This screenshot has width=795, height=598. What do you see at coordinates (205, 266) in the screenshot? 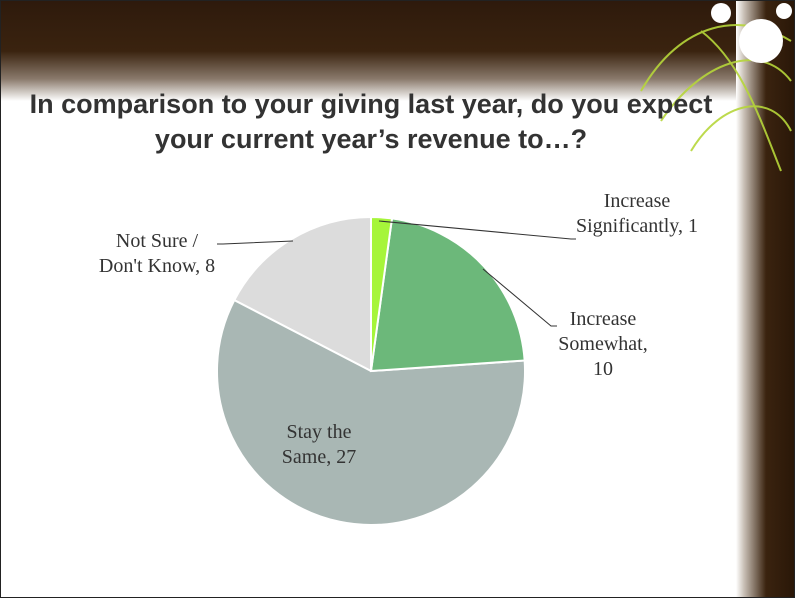
I see `value-label: , 8` at bounding box center [205, 266].